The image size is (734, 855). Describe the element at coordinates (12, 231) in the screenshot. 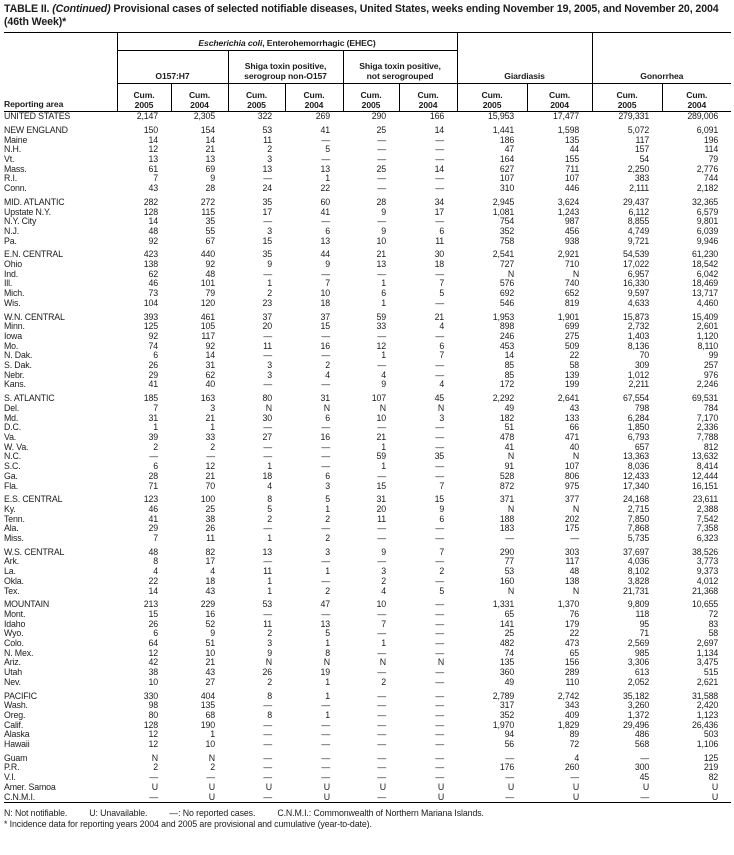

I see `reporting-area-cell: N.J.` at that location.